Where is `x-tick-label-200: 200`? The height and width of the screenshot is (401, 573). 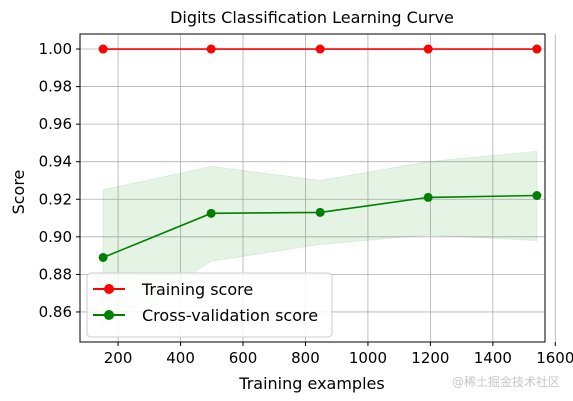
x-tick-label-200: 200 is located at coordinates (118, 358).